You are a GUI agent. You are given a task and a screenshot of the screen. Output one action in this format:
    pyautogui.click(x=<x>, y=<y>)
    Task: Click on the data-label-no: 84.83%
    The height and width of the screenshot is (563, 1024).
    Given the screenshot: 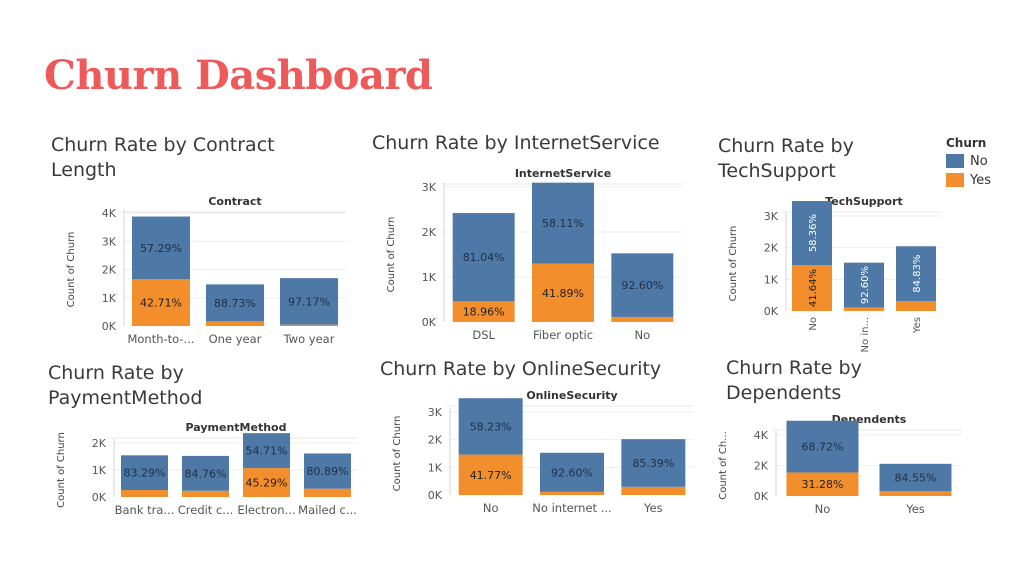 What is the action you would take?
    pyautogui.click(x=917, y=274)
    